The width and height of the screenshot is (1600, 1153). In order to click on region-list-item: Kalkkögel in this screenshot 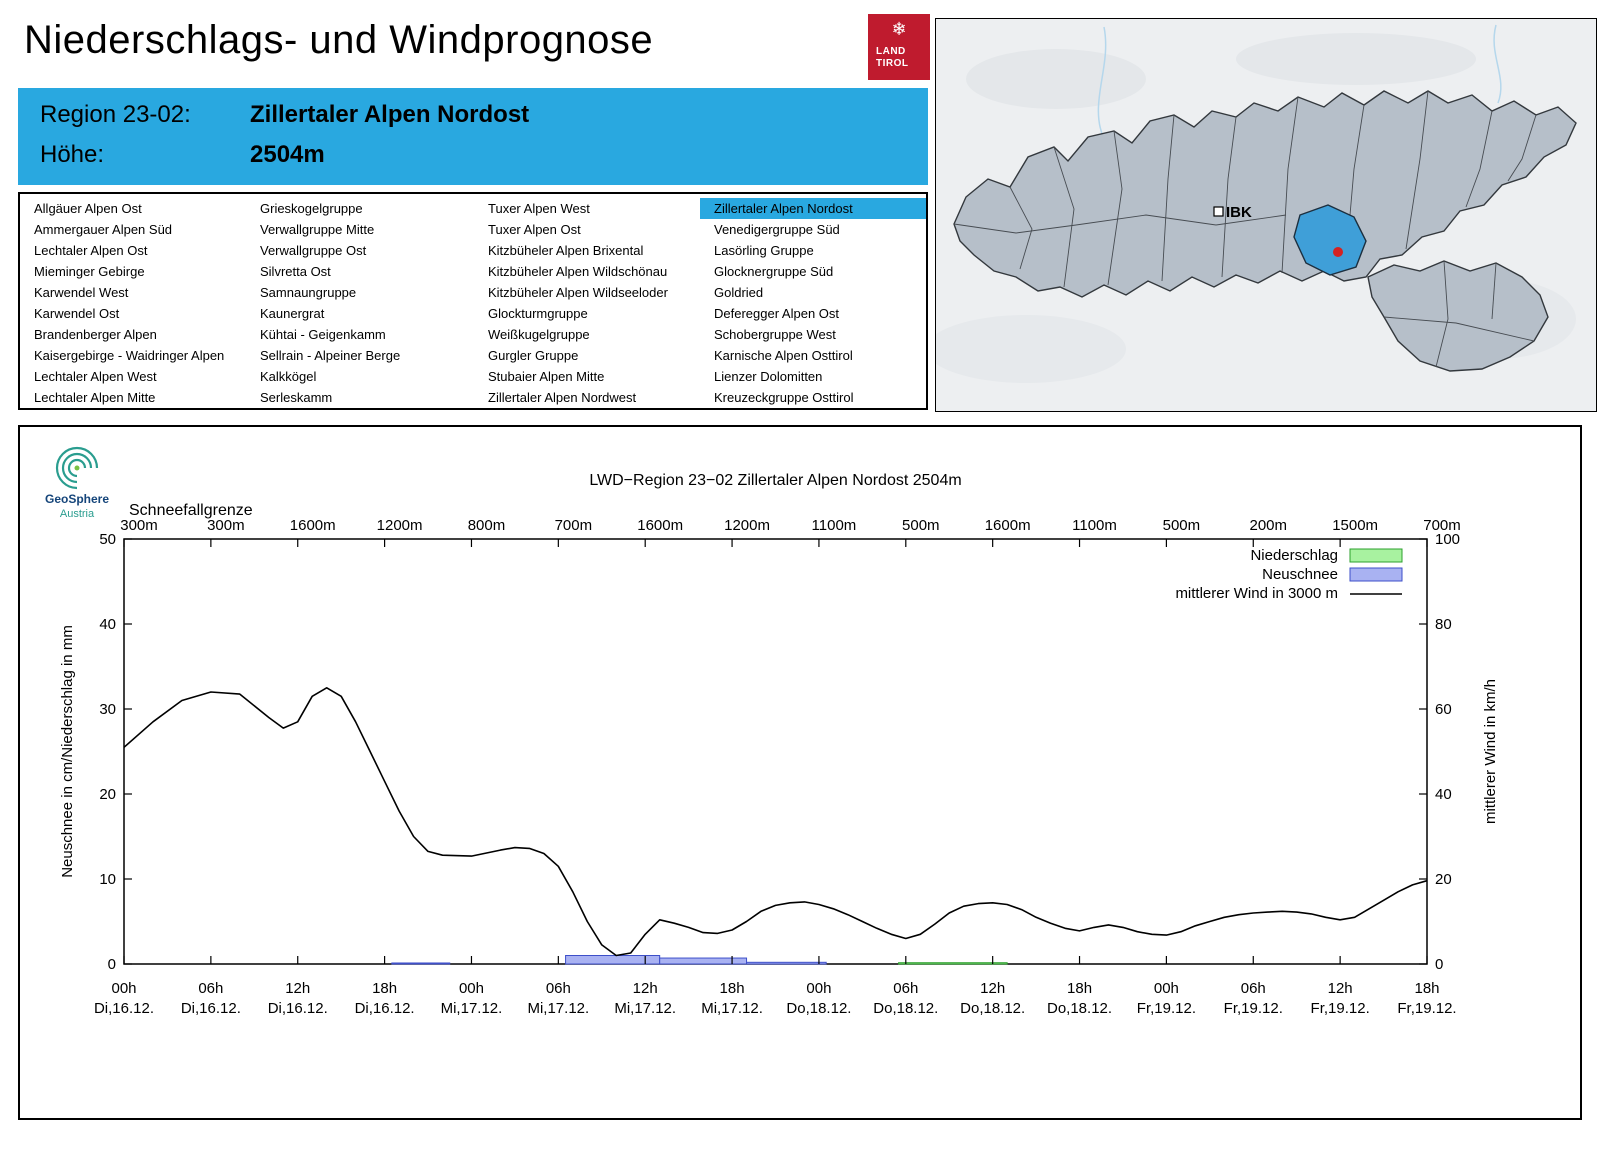, I will do `click(288, 376)`.